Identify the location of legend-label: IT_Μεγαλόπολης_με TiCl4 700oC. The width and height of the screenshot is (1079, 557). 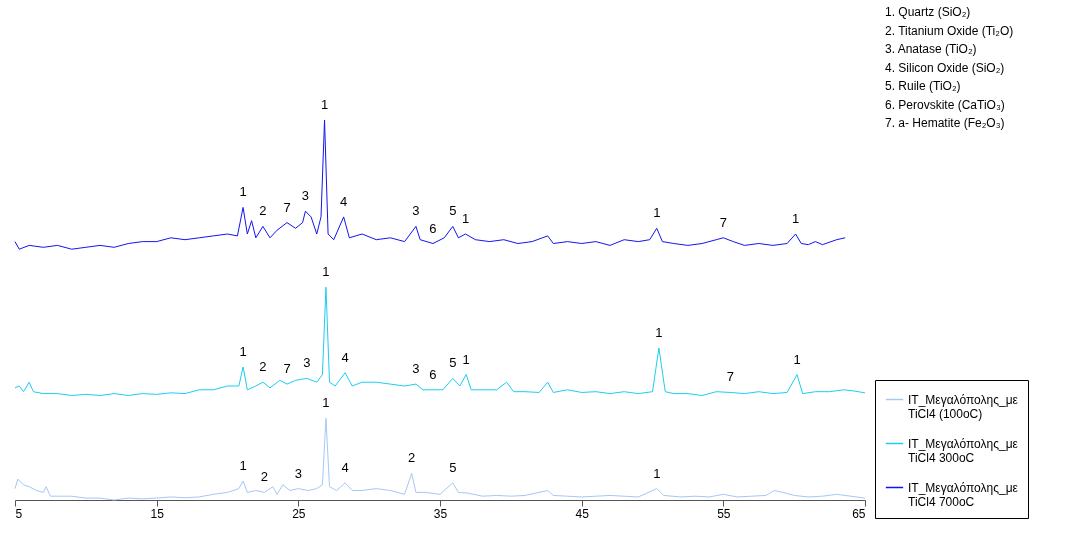
(963, 494).